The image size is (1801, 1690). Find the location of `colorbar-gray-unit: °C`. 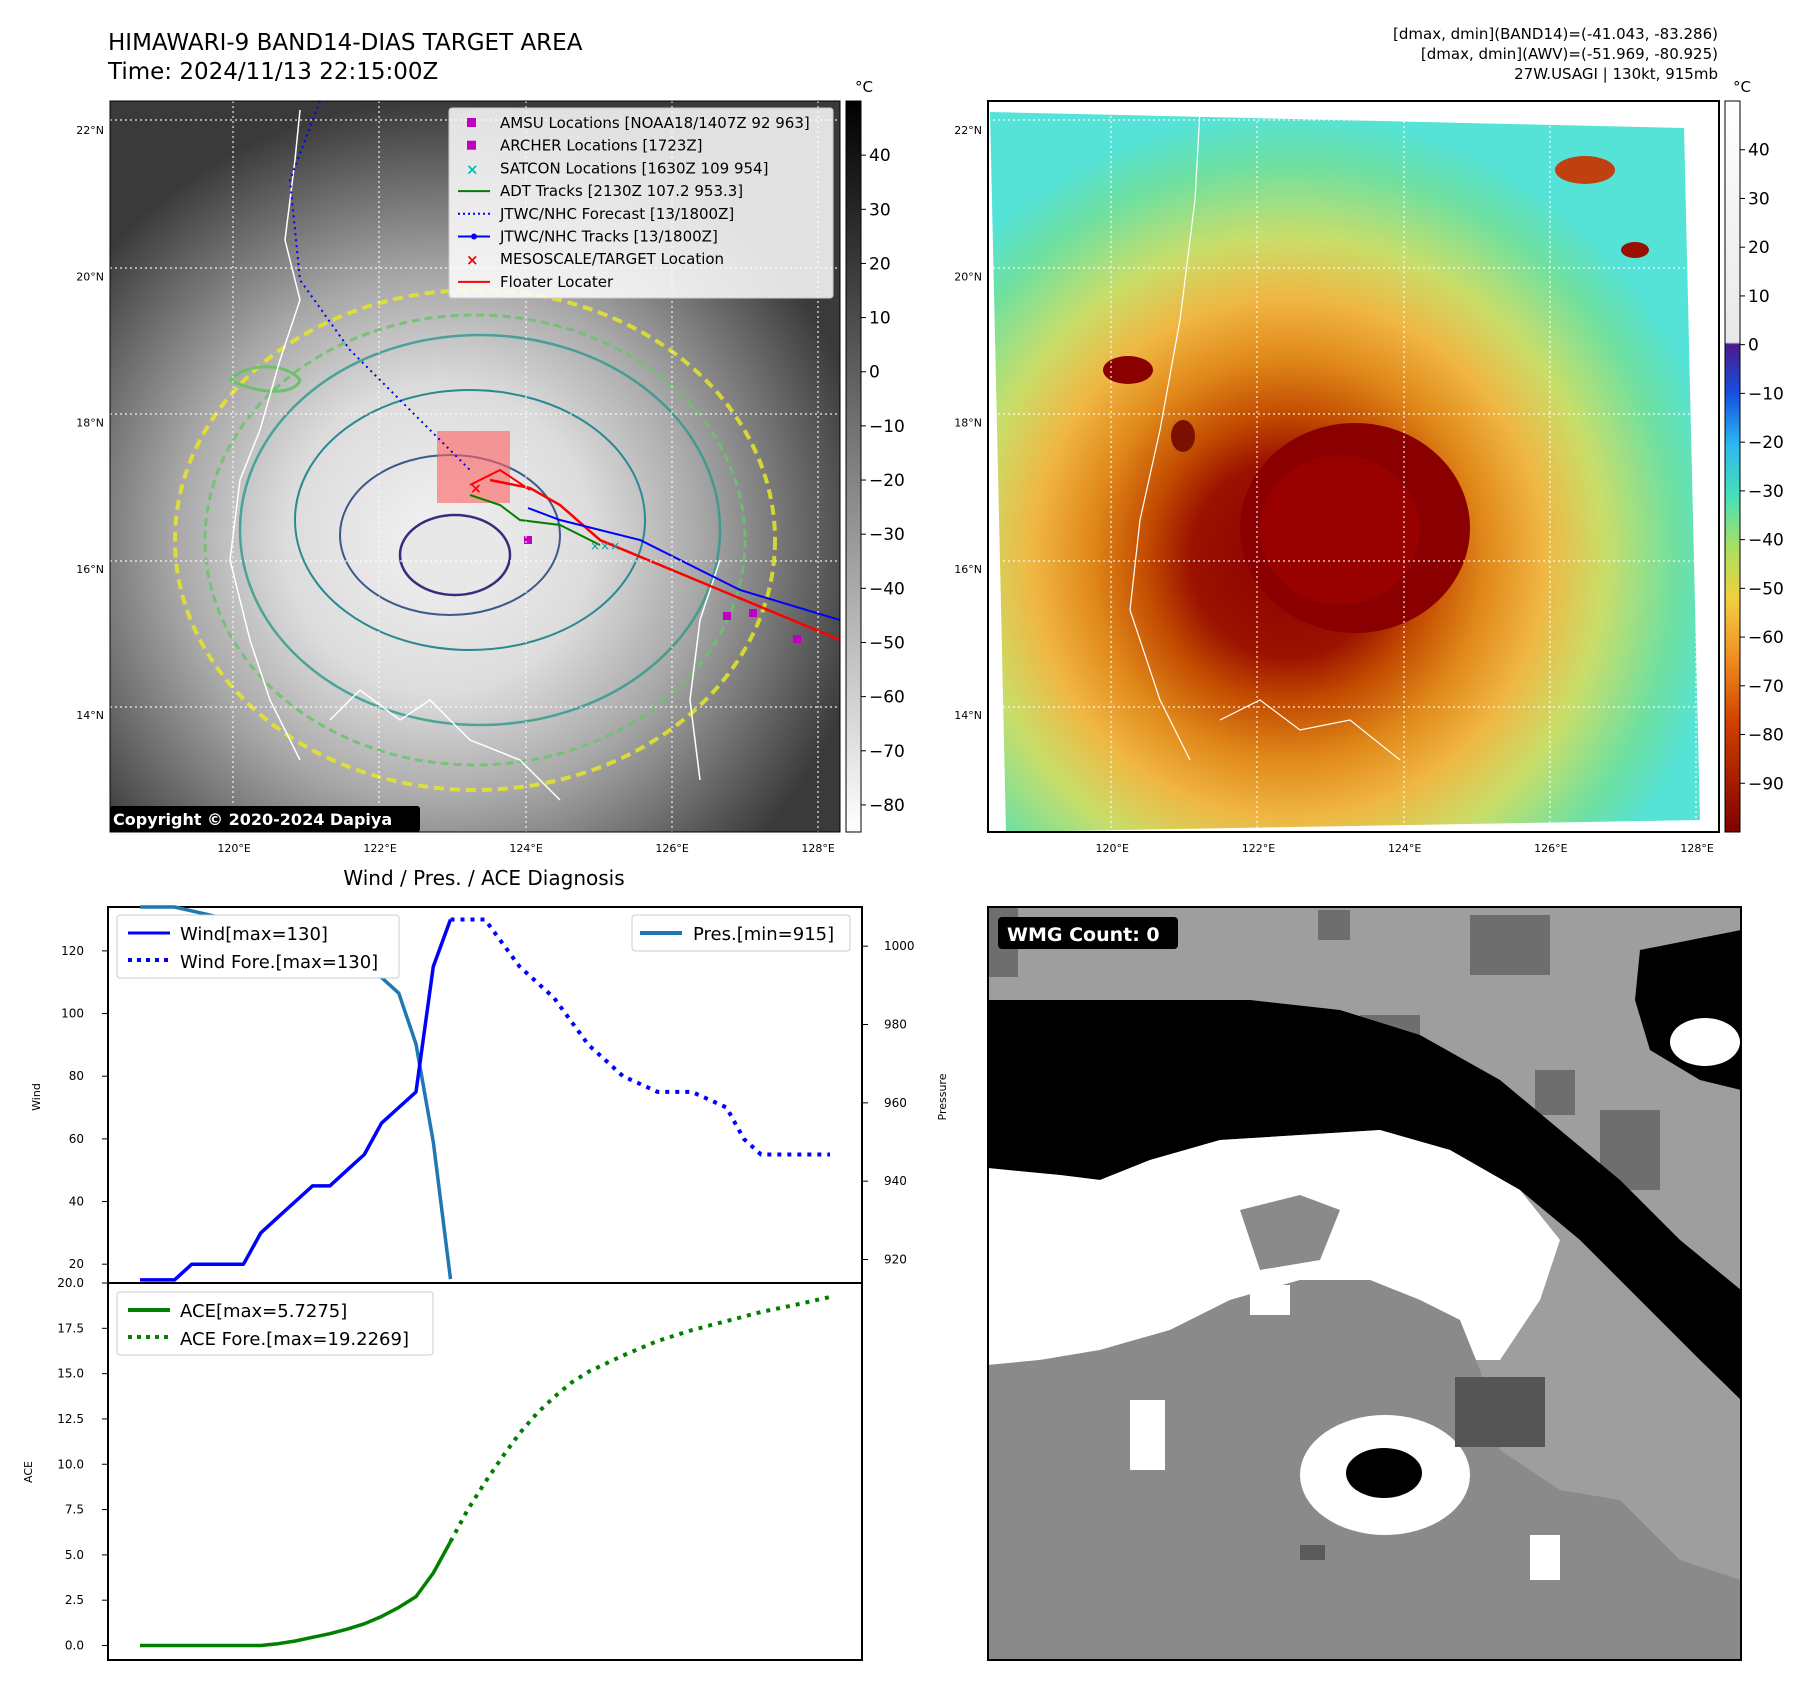

colorbar-gray-unit: °C is located at coordinates (864, 87).